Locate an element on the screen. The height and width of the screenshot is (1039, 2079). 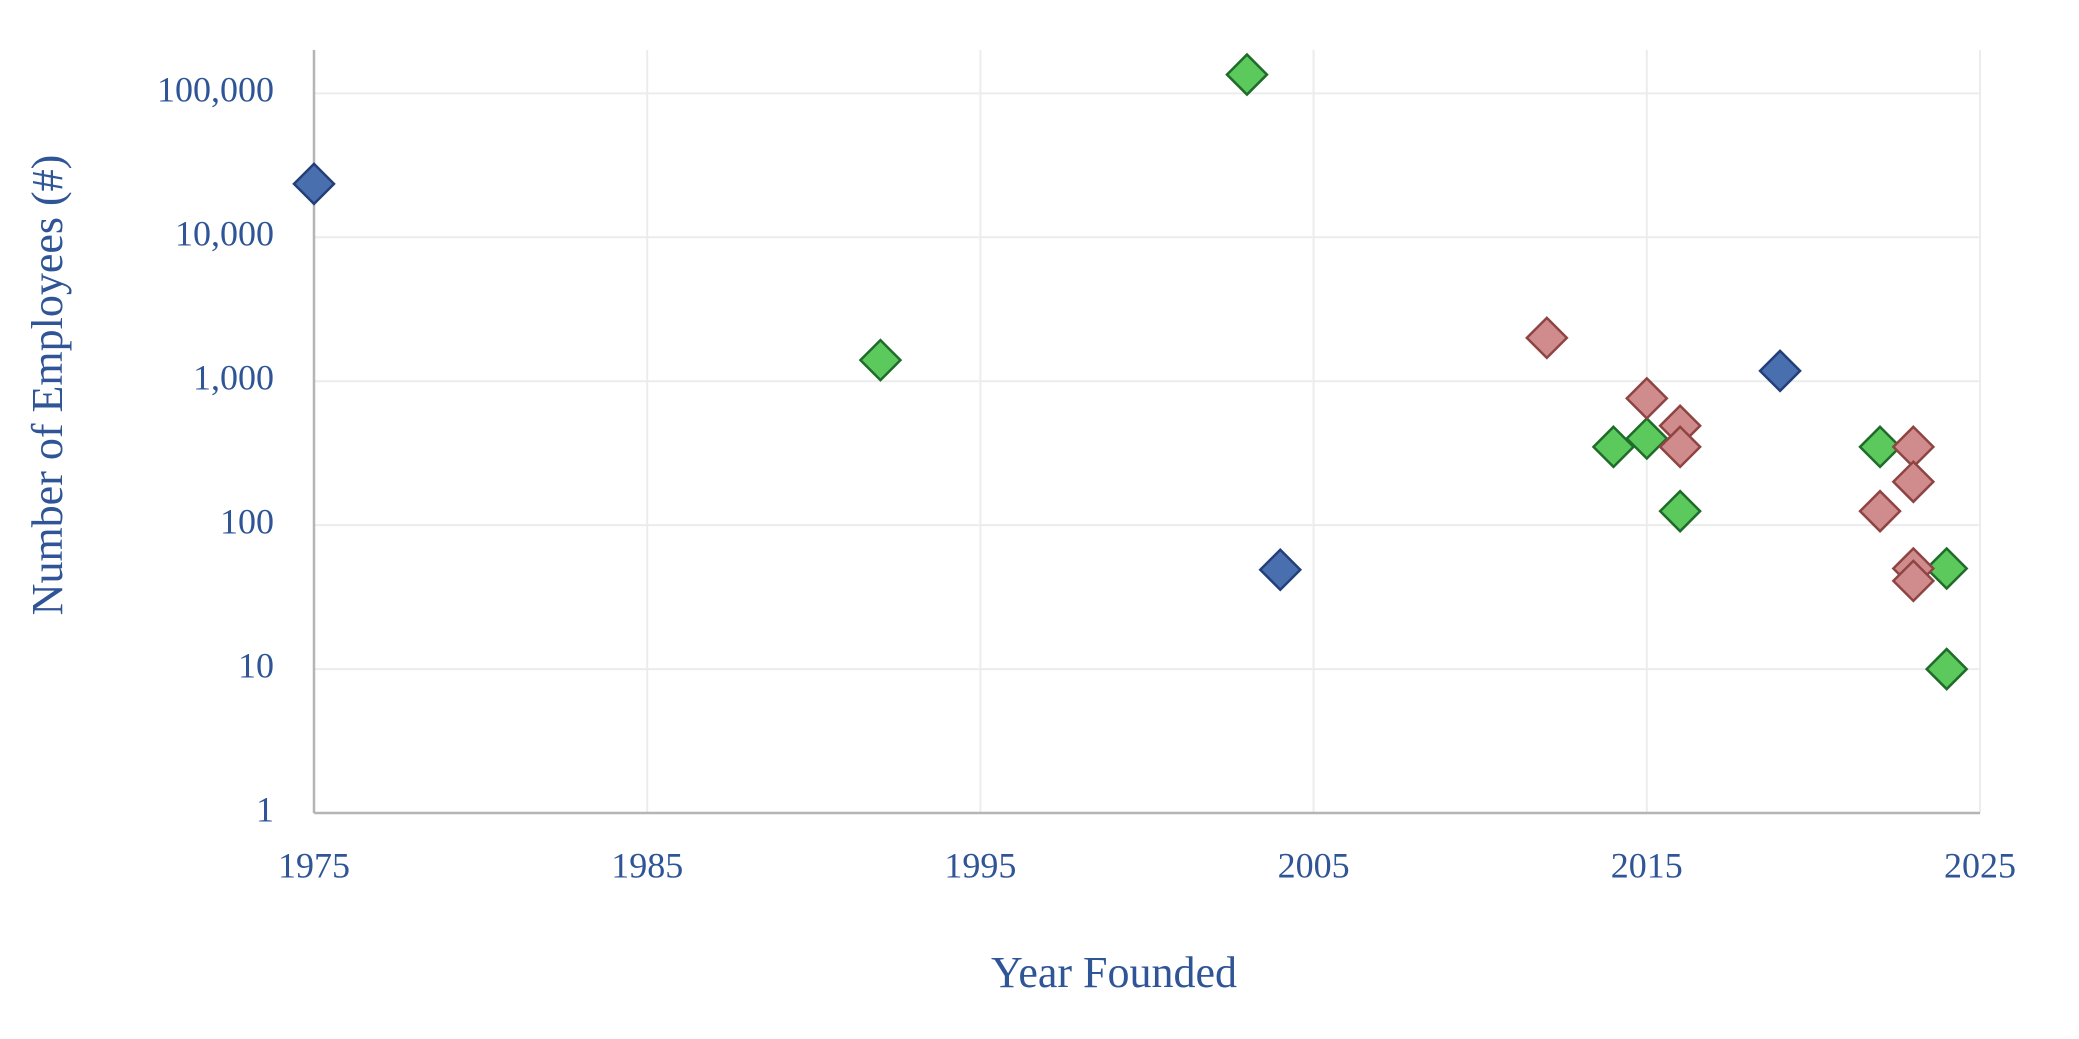
y-tick-label: 1 is located at coordinates (265, 809).